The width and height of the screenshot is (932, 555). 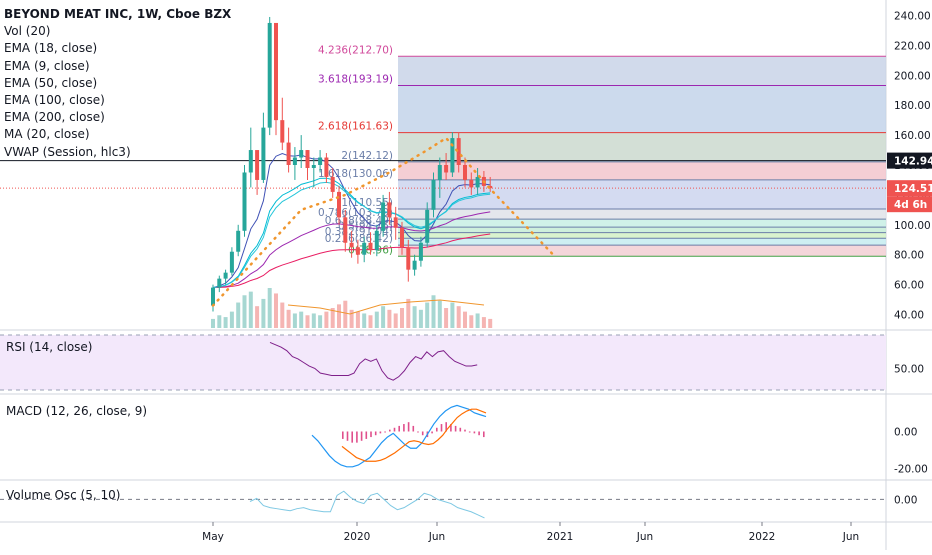 I want to click on indicator-item: EMA (9, close), so click(x=47, y=65).